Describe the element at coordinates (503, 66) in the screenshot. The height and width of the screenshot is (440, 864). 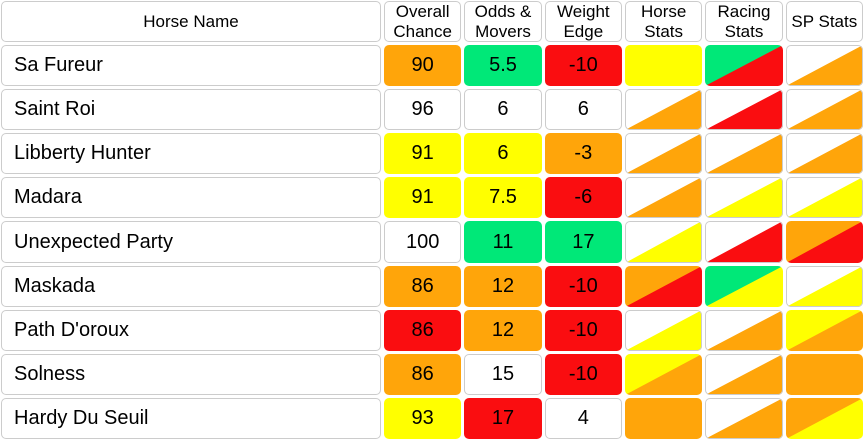
I see `odds-movers-cell: 5.5` at that location.